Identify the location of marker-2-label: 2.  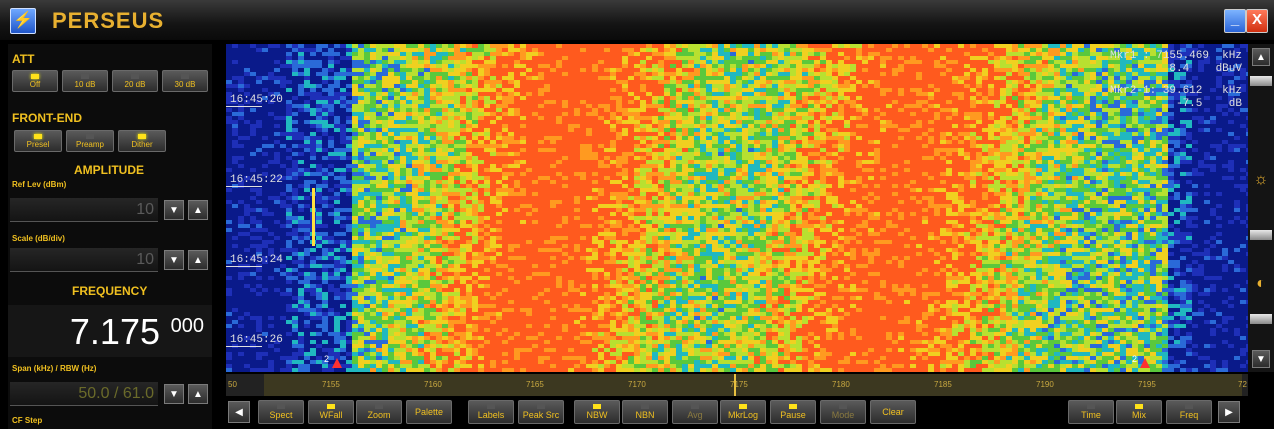
(1135, 359).